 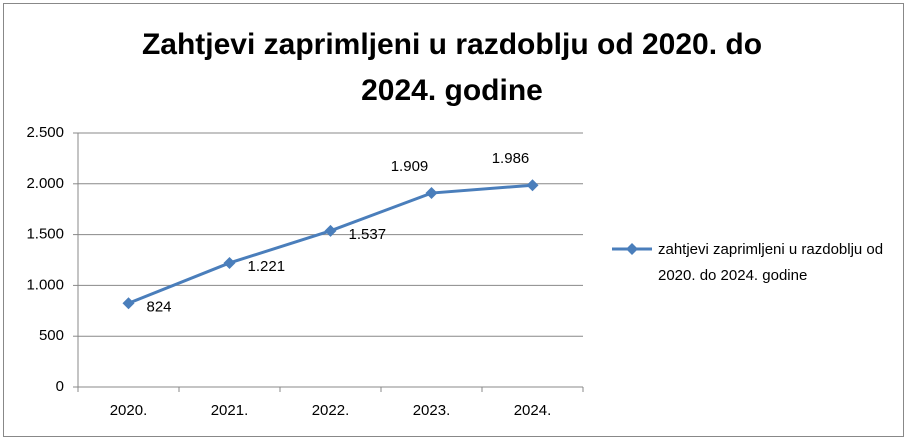 I want to click on y-tick-label: 1.500, so click(x=45, y=234).